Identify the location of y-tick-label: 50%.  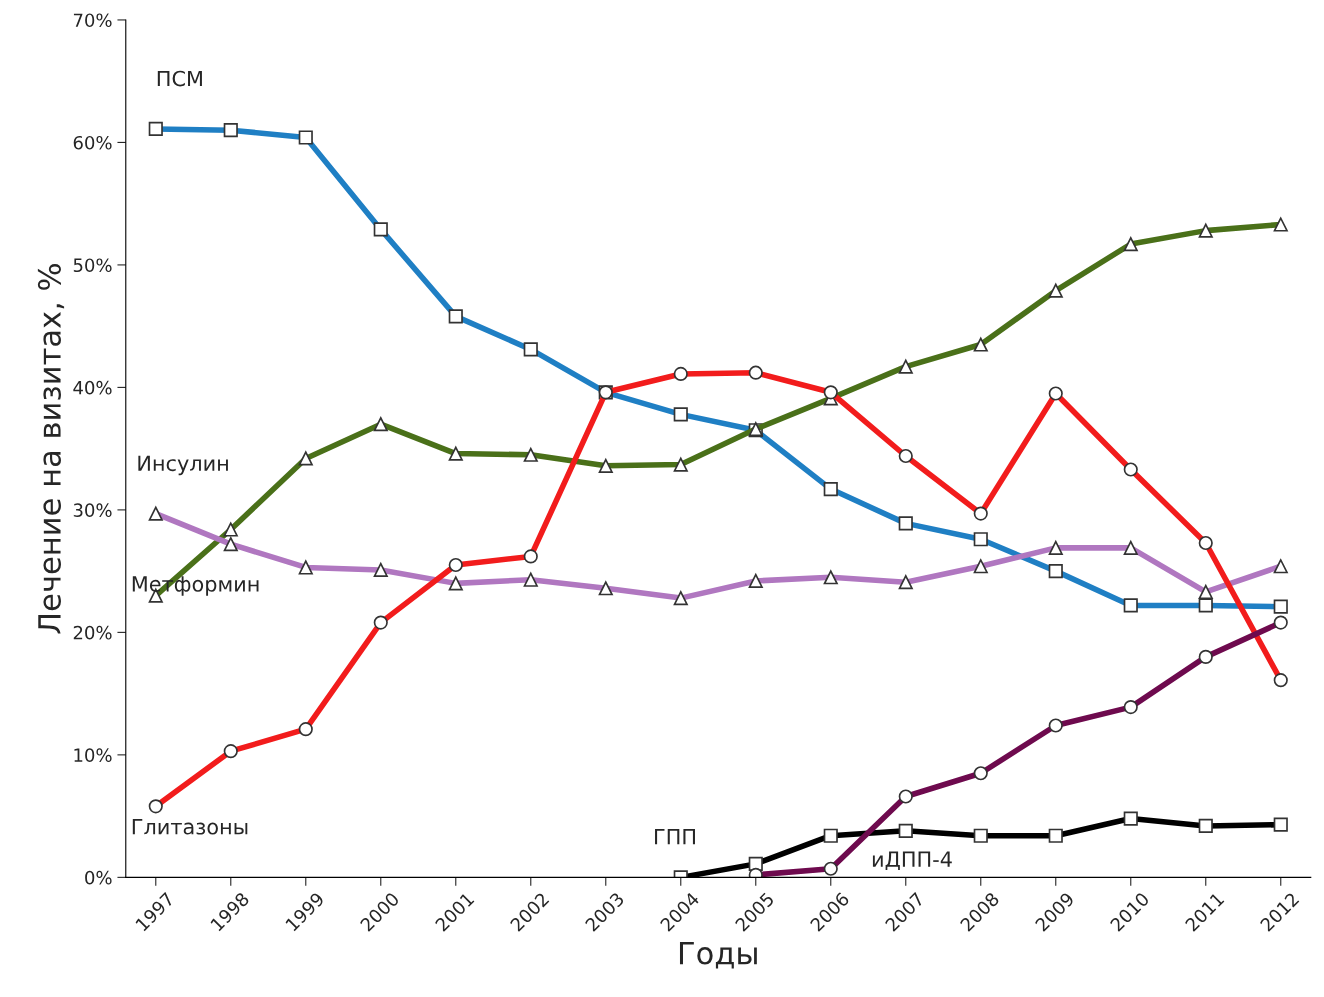
(92, 265).